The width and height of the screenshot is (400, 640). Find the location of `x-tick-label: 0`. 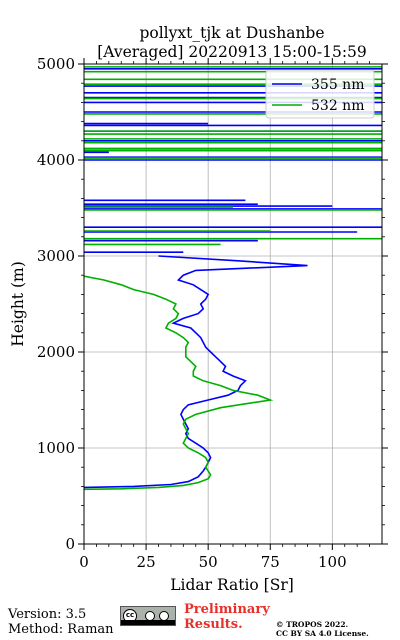

x-tick-label: 0 is located at coordinates (84, 562).